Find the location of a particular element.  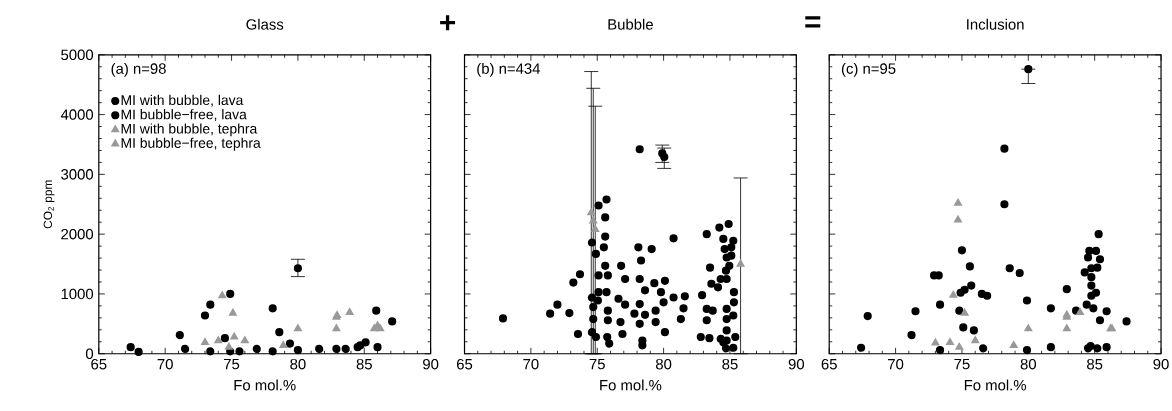

legend-label: MI bubble−free, lava is located at coordinates (184, 115).